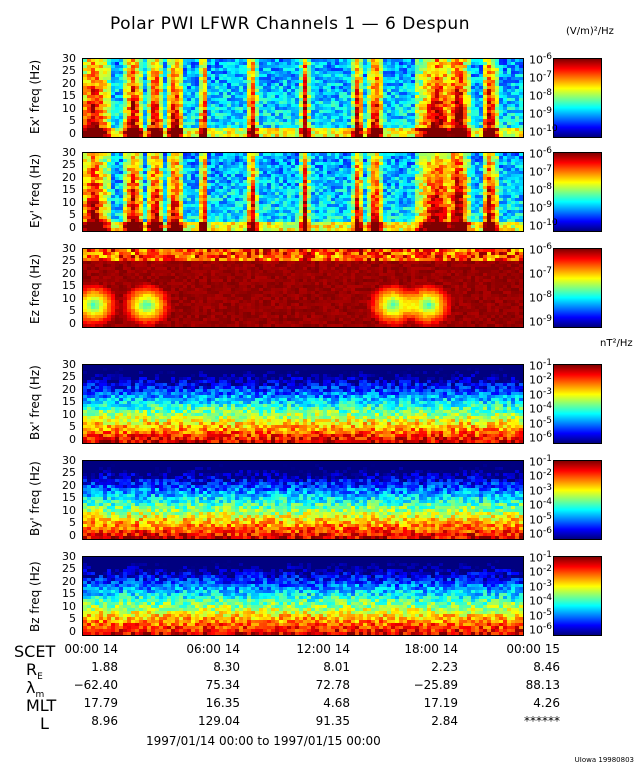  I want to click on y-axis-label-2: Ey' freq (Hz), so click(35, 190).